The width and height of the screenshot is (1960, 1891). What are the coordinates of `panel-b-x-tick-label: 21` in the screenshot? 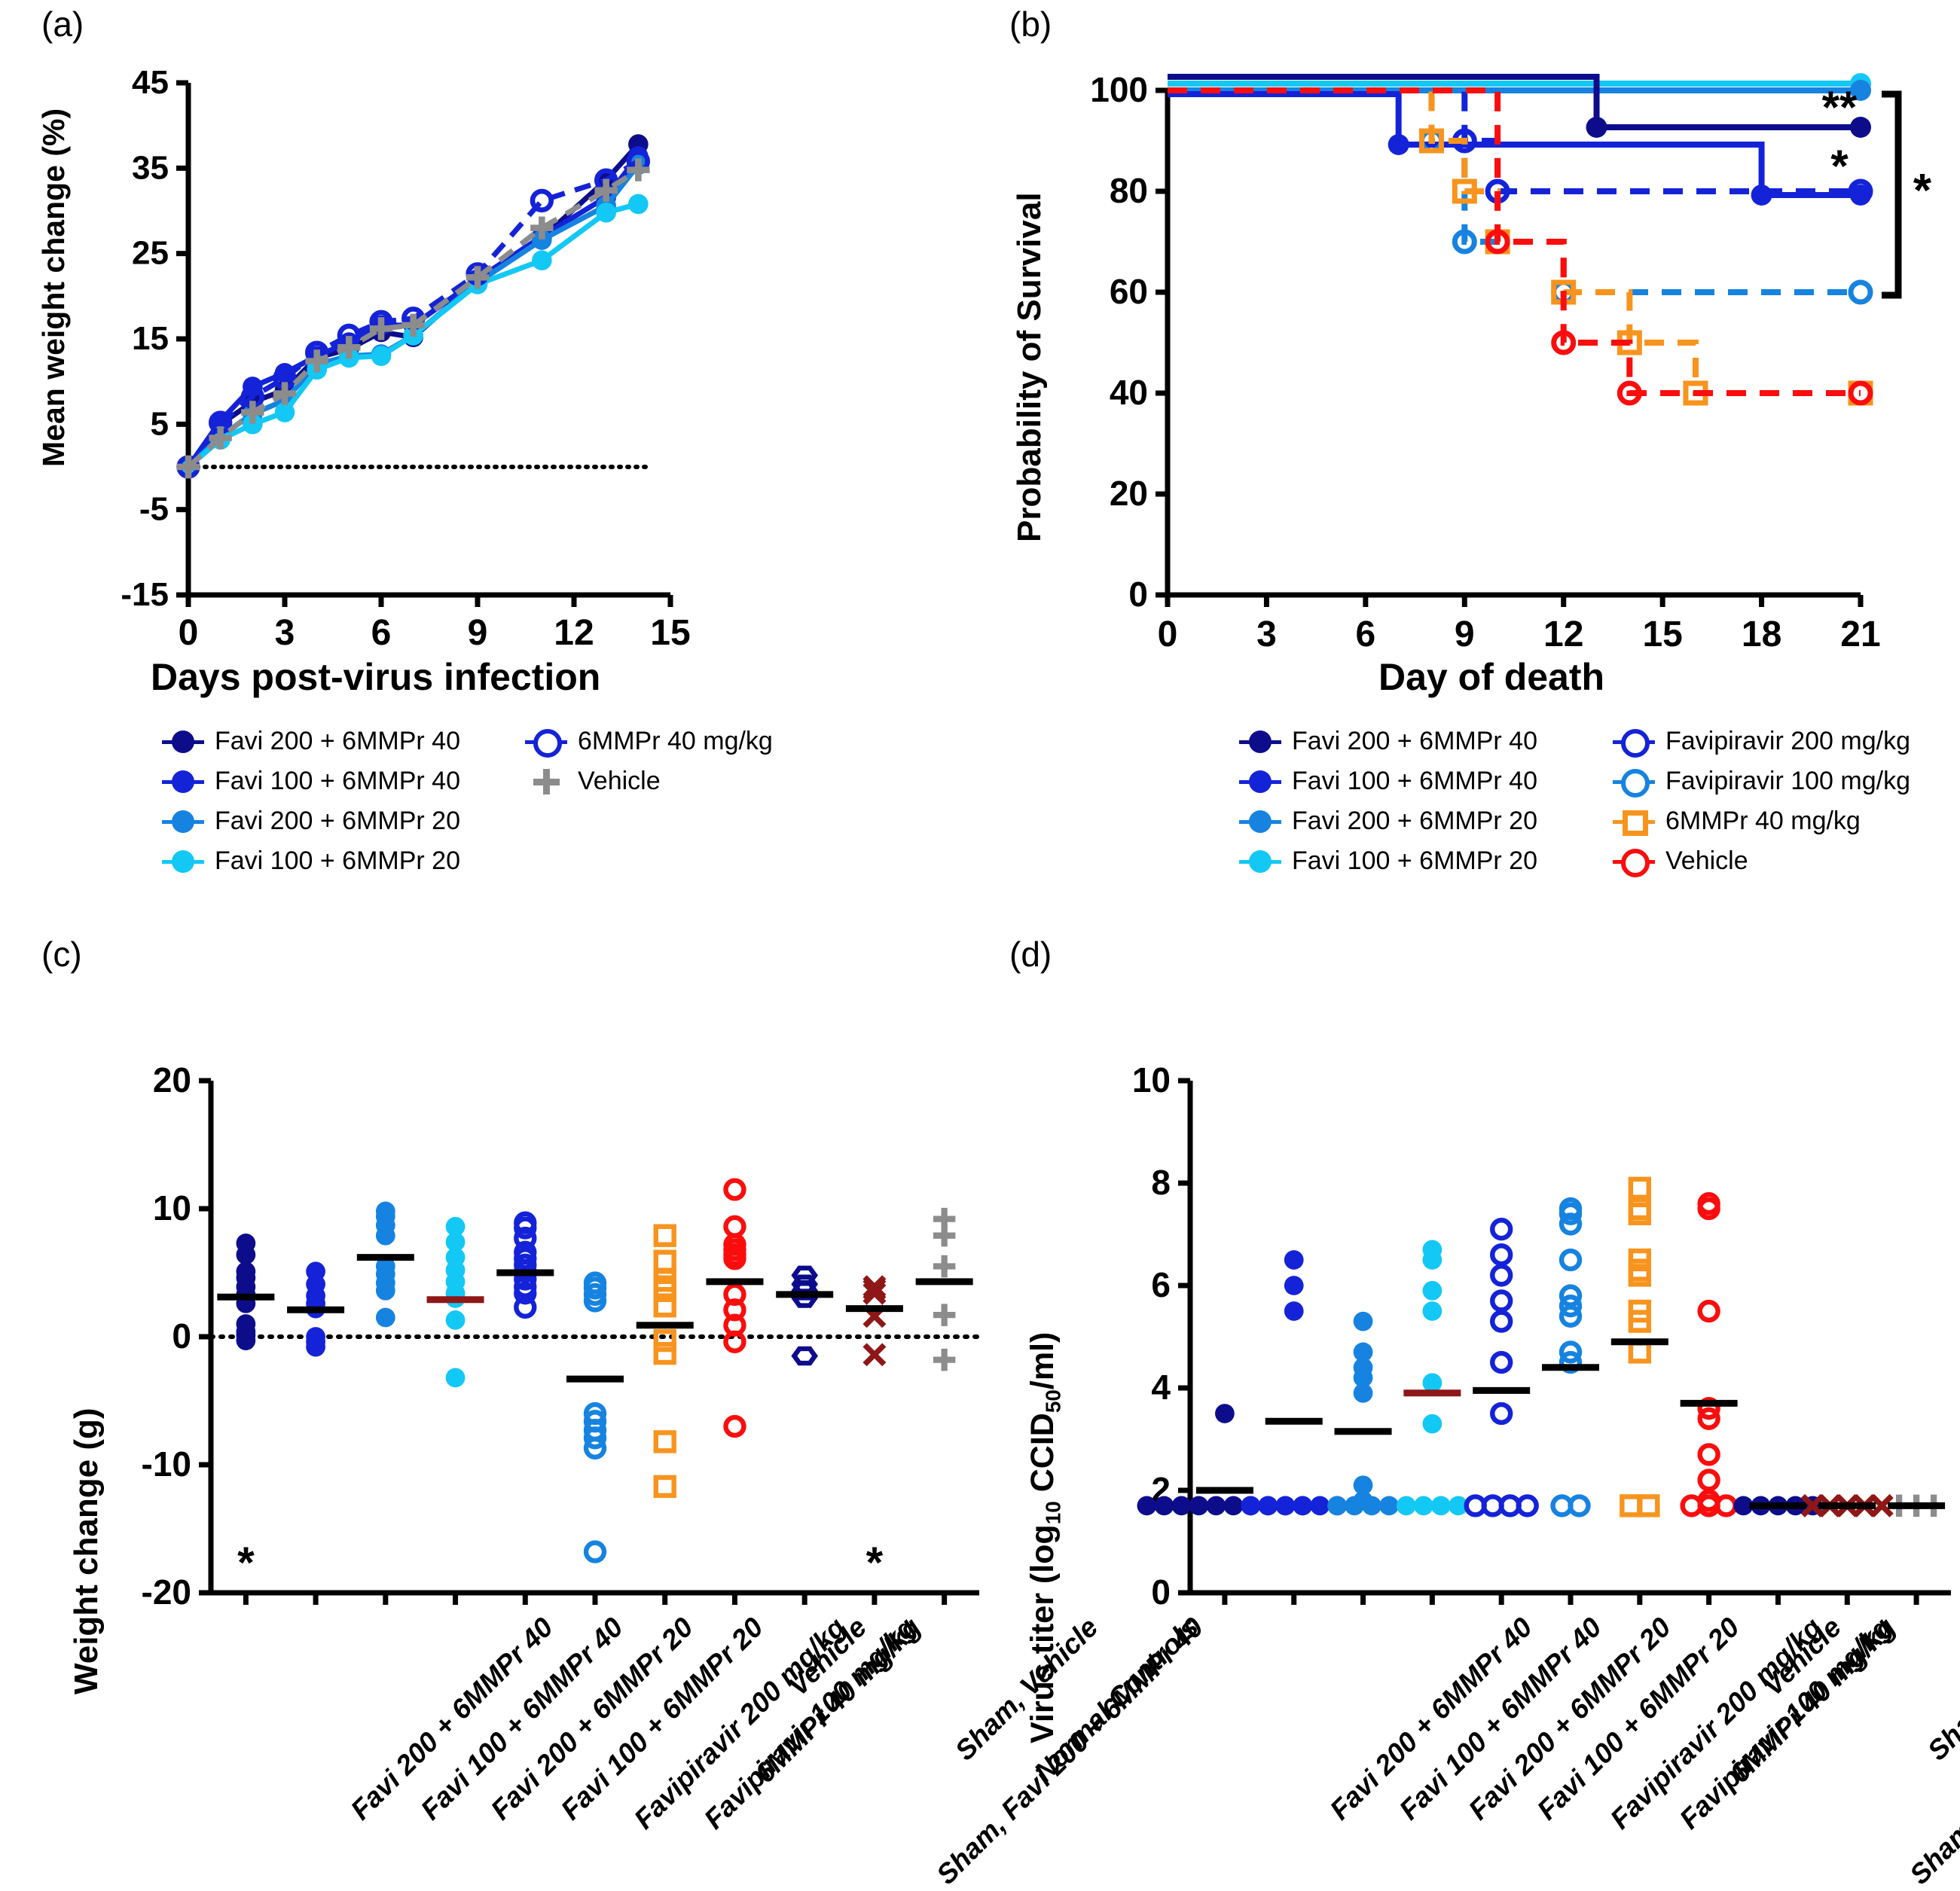 It's located at (1860, 634).